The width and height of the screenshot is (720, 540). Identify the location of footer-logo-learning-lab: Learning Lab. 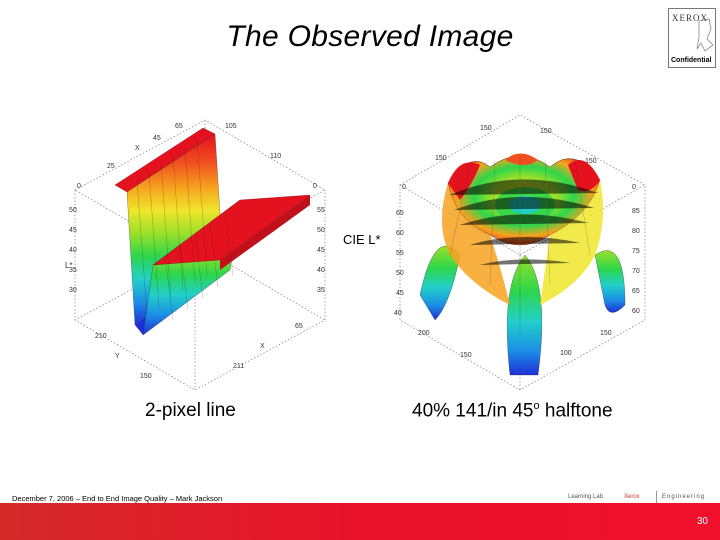
(586, 497).